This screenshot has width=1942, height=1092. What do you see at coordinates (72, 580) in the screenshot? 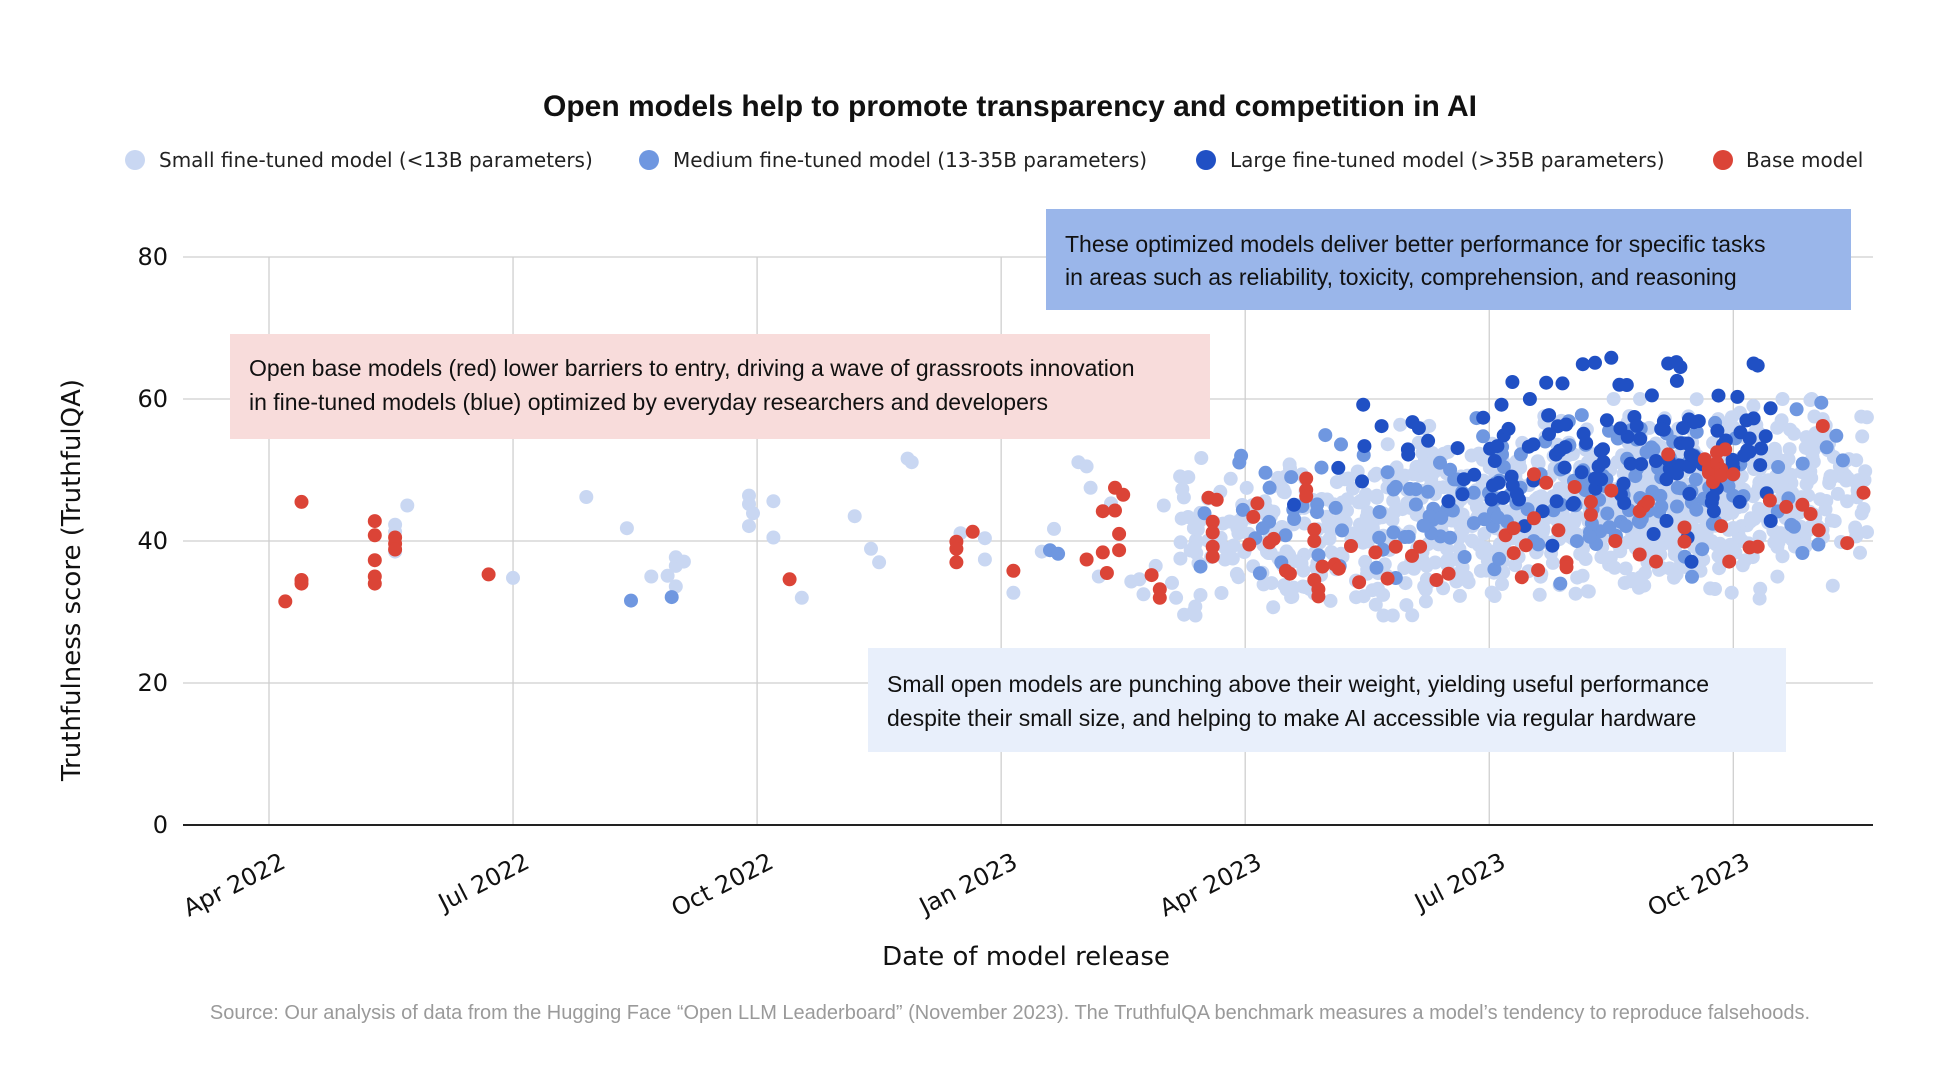
I see `y-axis-label: Truthfulness score (TruthfulQA)` at bounding box center [72, 580].